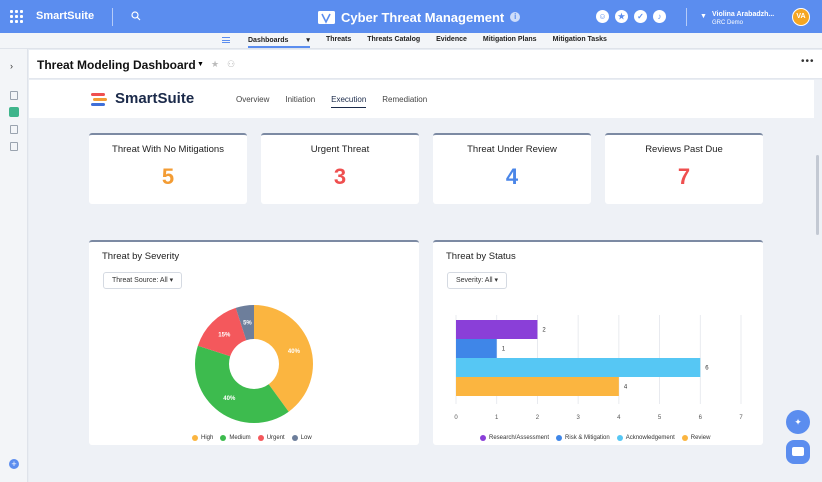 This screenshot has height=482, width=822. I want to click on board-icon, so click(14, 129).